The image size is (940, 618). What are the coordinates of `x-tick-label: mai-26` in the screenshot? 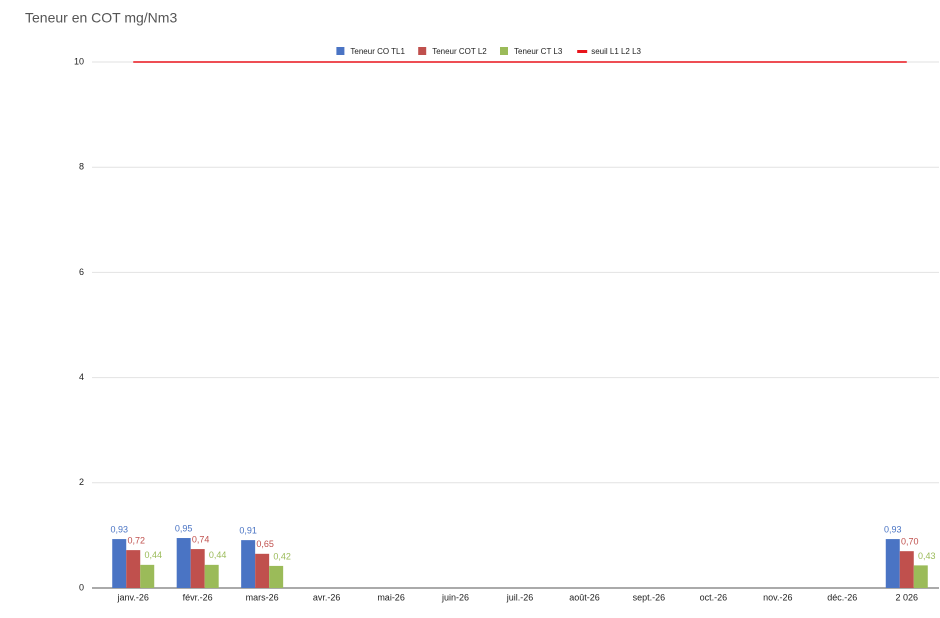 It's located at (391, 597).